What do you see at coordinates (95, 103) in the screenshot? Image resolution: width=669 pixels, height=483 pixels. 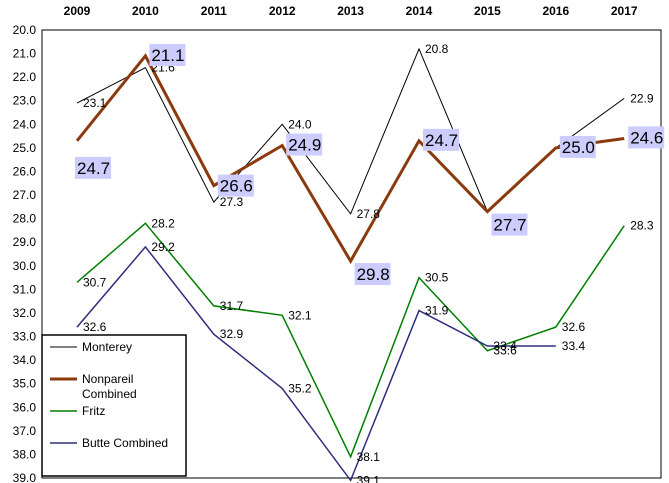 I see `data-label: 23.1` at bounding box center [95, 103].